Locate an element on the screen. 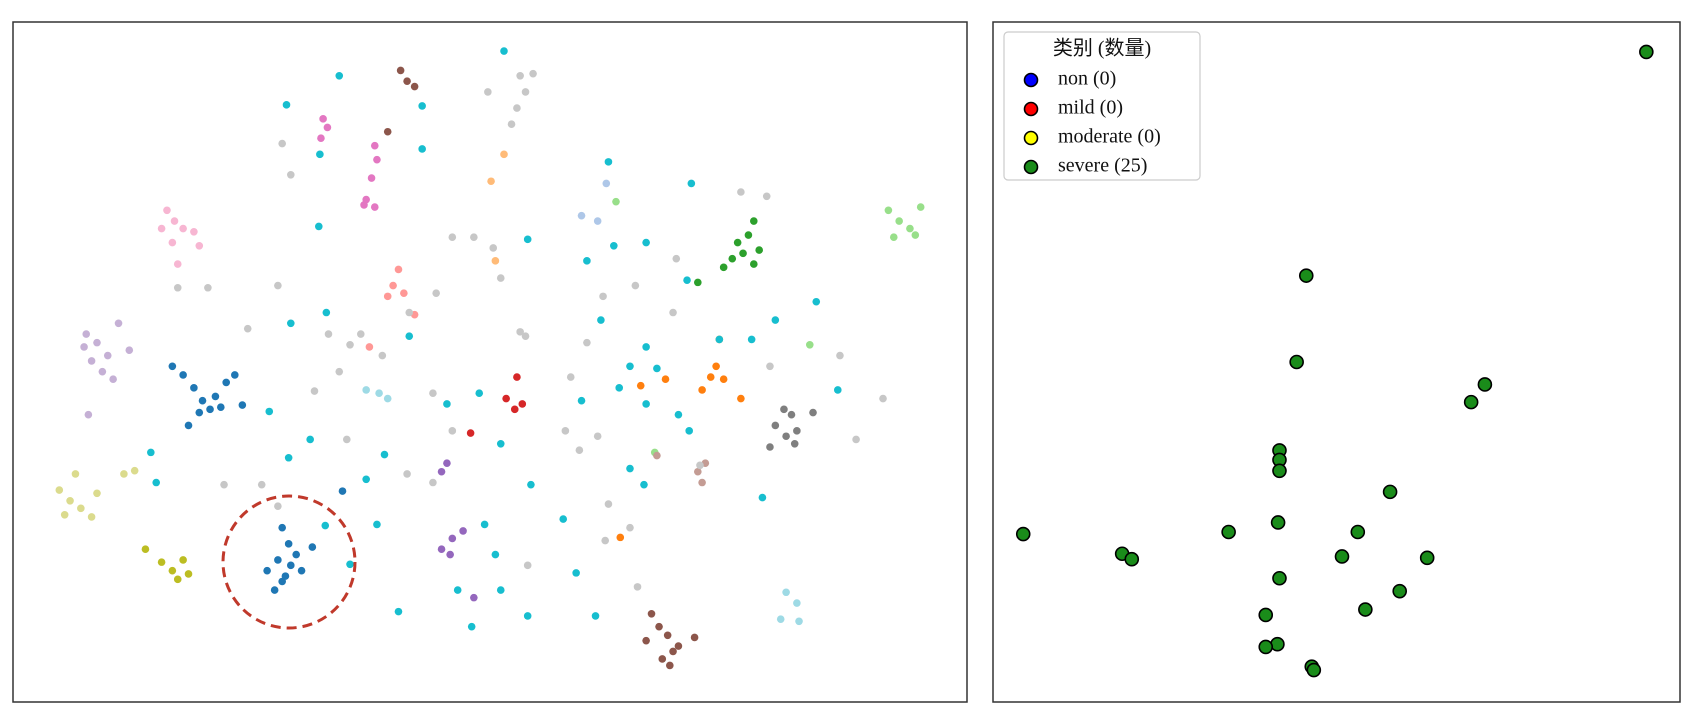  legend-marker is located at coordinates (1031, 80).